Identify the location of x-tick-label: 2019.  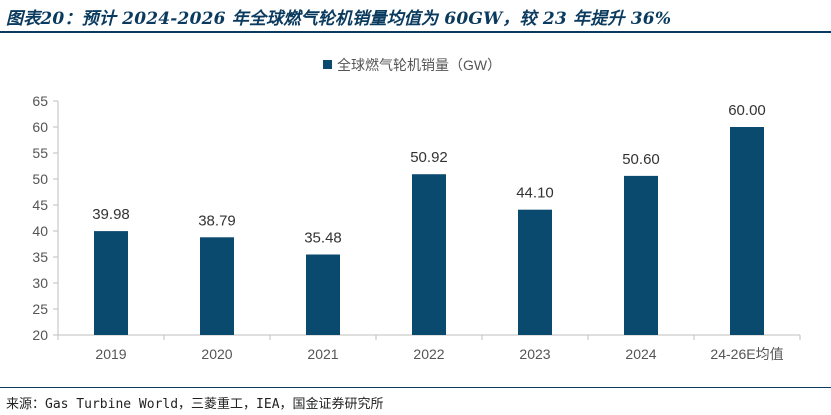
(110, 354).